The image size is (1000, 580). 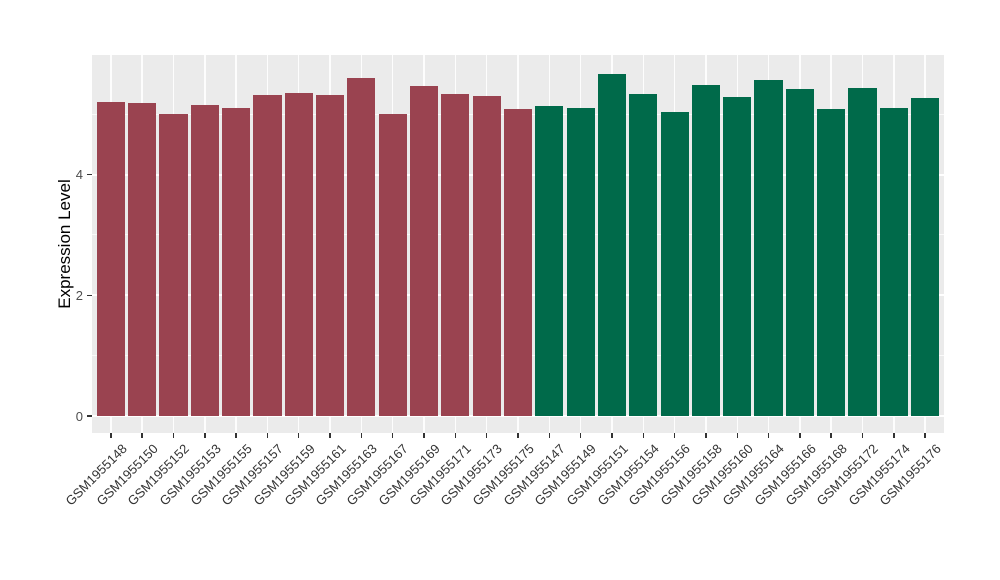 I want to click on bar-GSM1955149, so click(x=580, y=262).